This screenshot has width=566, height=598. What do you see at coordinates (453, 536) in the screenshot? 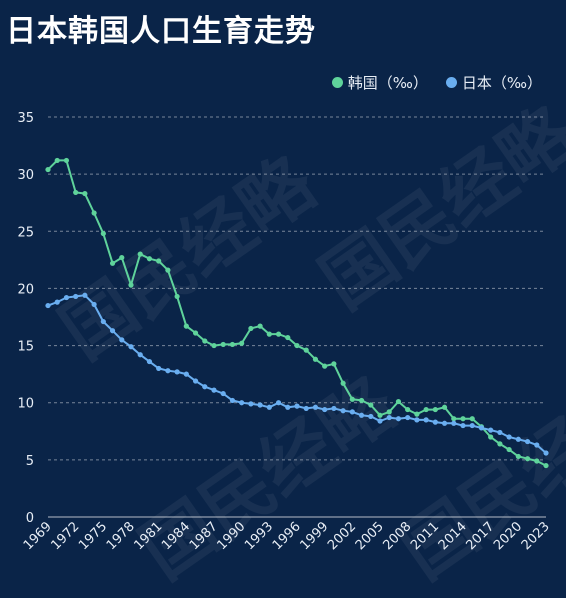
I see `x-tick-label: 2014` at bounding box center [453, 536].